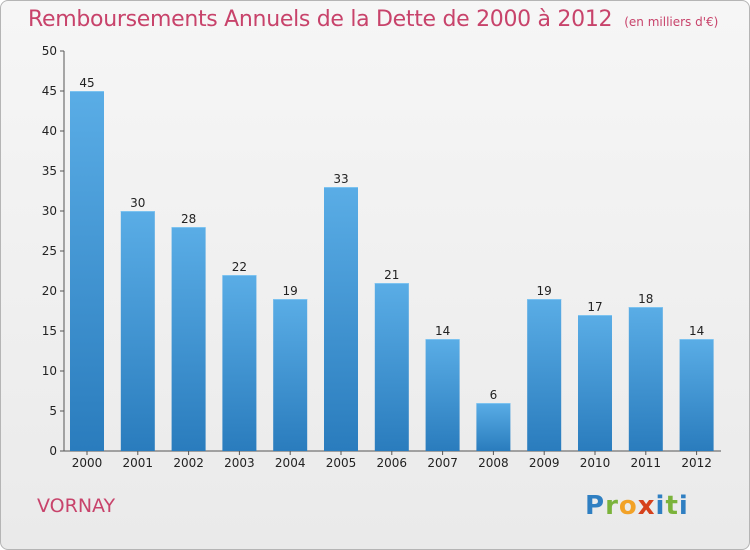 The width and height of the screenshot is (750, 550). What do you see at coordinates (49, 51) in the screenshot?
I see `y-tick-label: 50` at bounding box center [49, 51].